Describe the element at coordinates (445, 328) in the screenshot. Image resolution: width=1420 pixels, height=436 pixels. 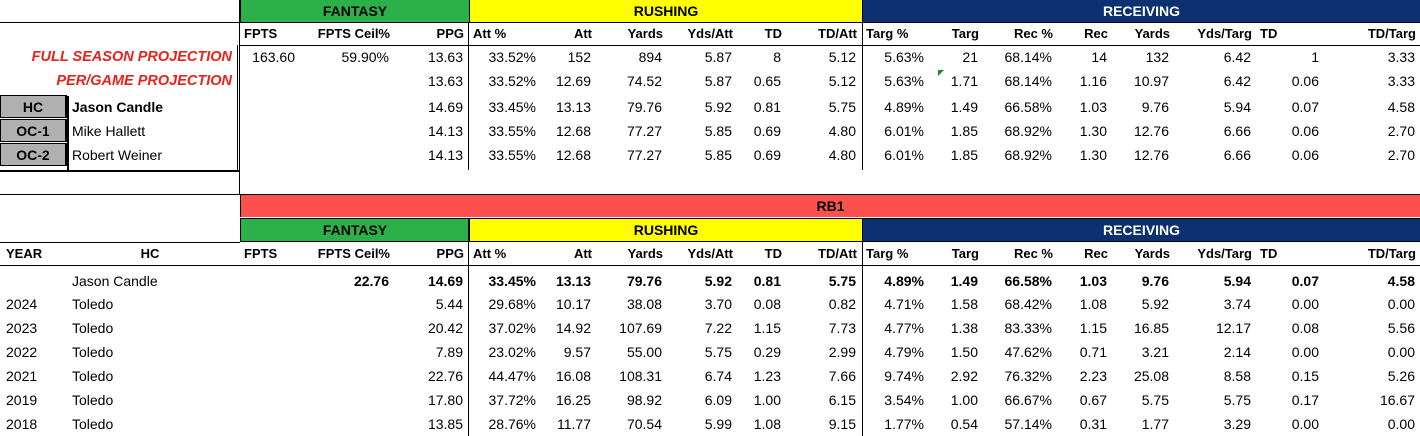
I see `table-cell: 20.42` at that location.